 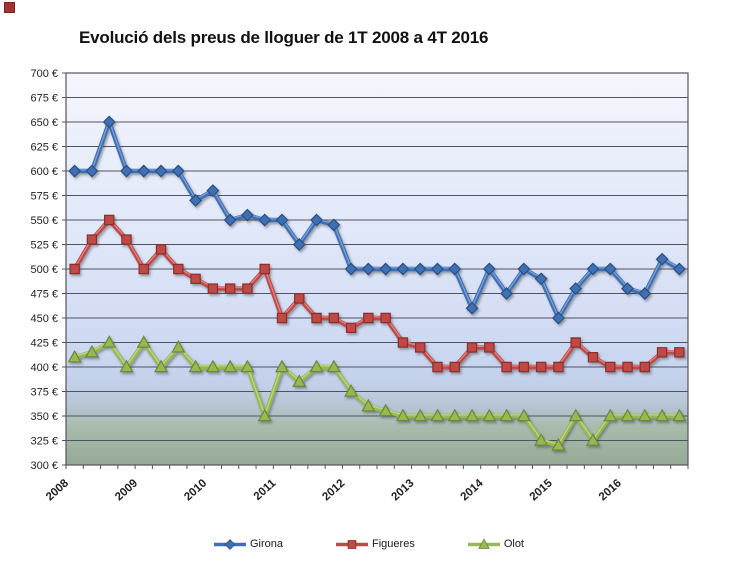 What do you see at coordinates (265, 490) in the screenshot?
I see `x-tick-label: 2011` at bounding box center [265, 490].